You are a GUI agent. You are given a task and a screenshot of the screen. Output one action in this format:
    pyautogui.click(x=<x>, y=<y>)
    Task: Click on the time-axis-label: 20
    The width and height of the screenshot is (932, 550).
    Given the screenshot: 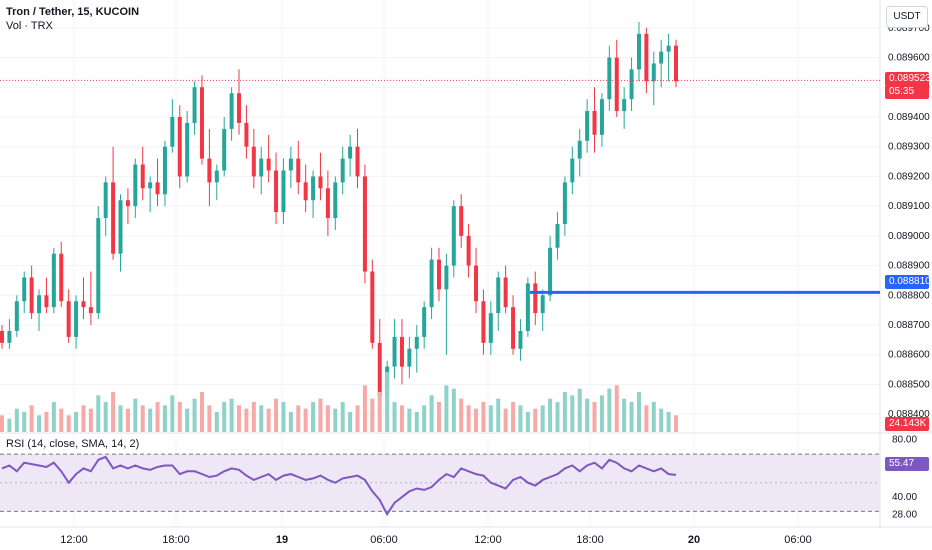 What is the action you would take?
    pyautogui.click(x=694, y=540)
    